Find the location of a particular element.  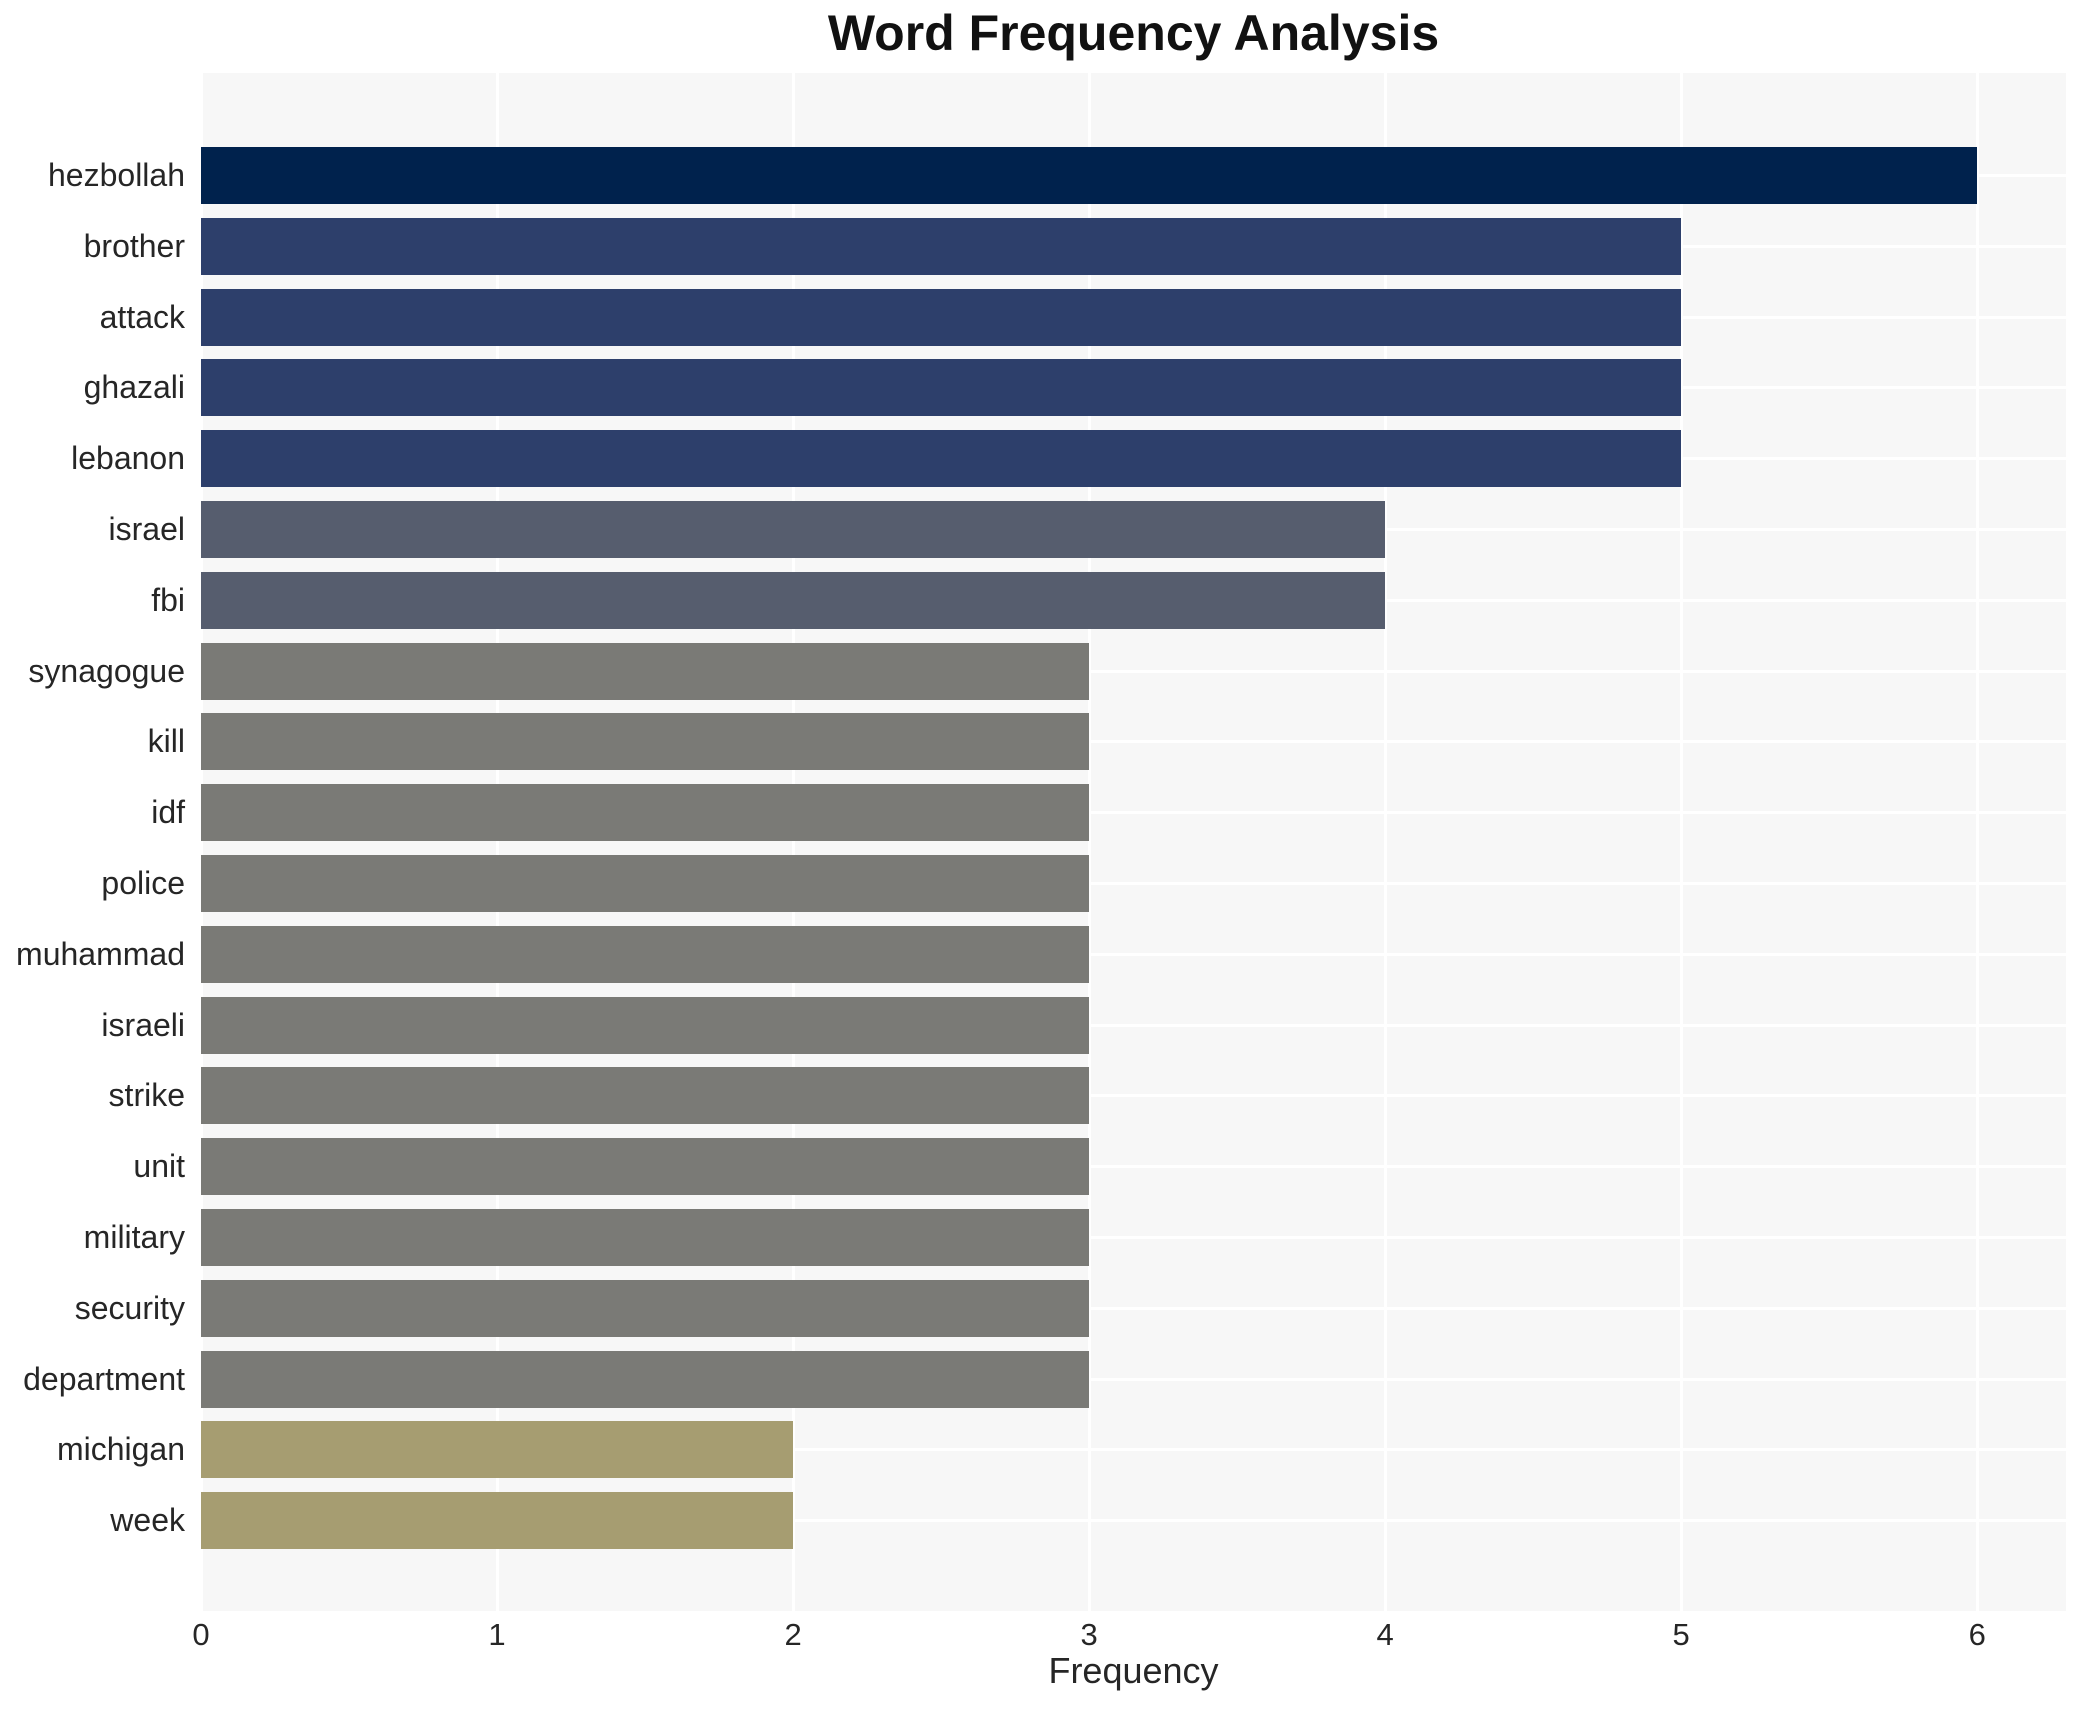

bar-ghazali is located at coordinates (941, 388).